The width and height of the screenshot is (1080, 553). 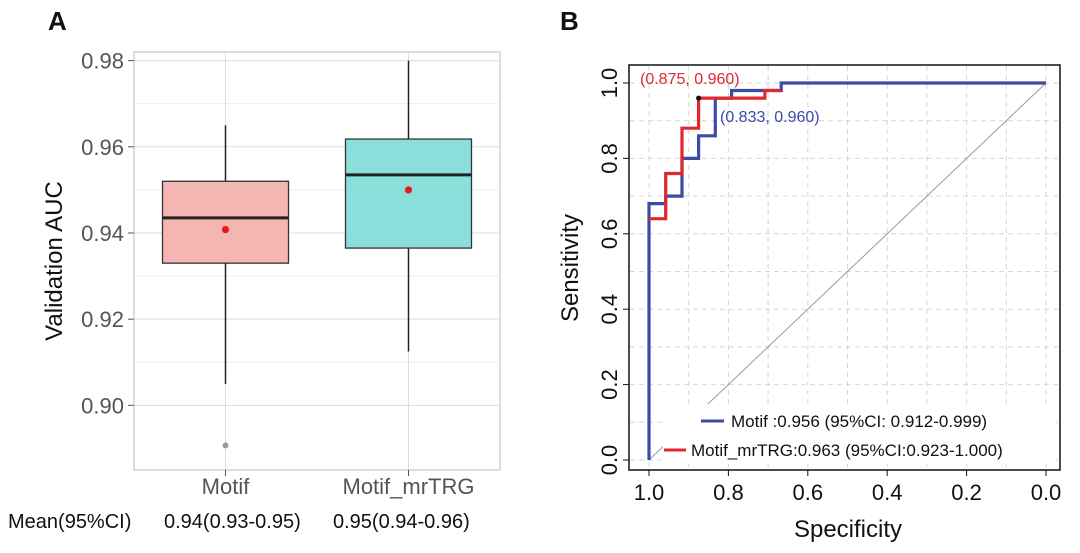 I want to click on roc-annotations: (0.875, 0.960) (0.833, 0.960), so click(x=730, y=98).